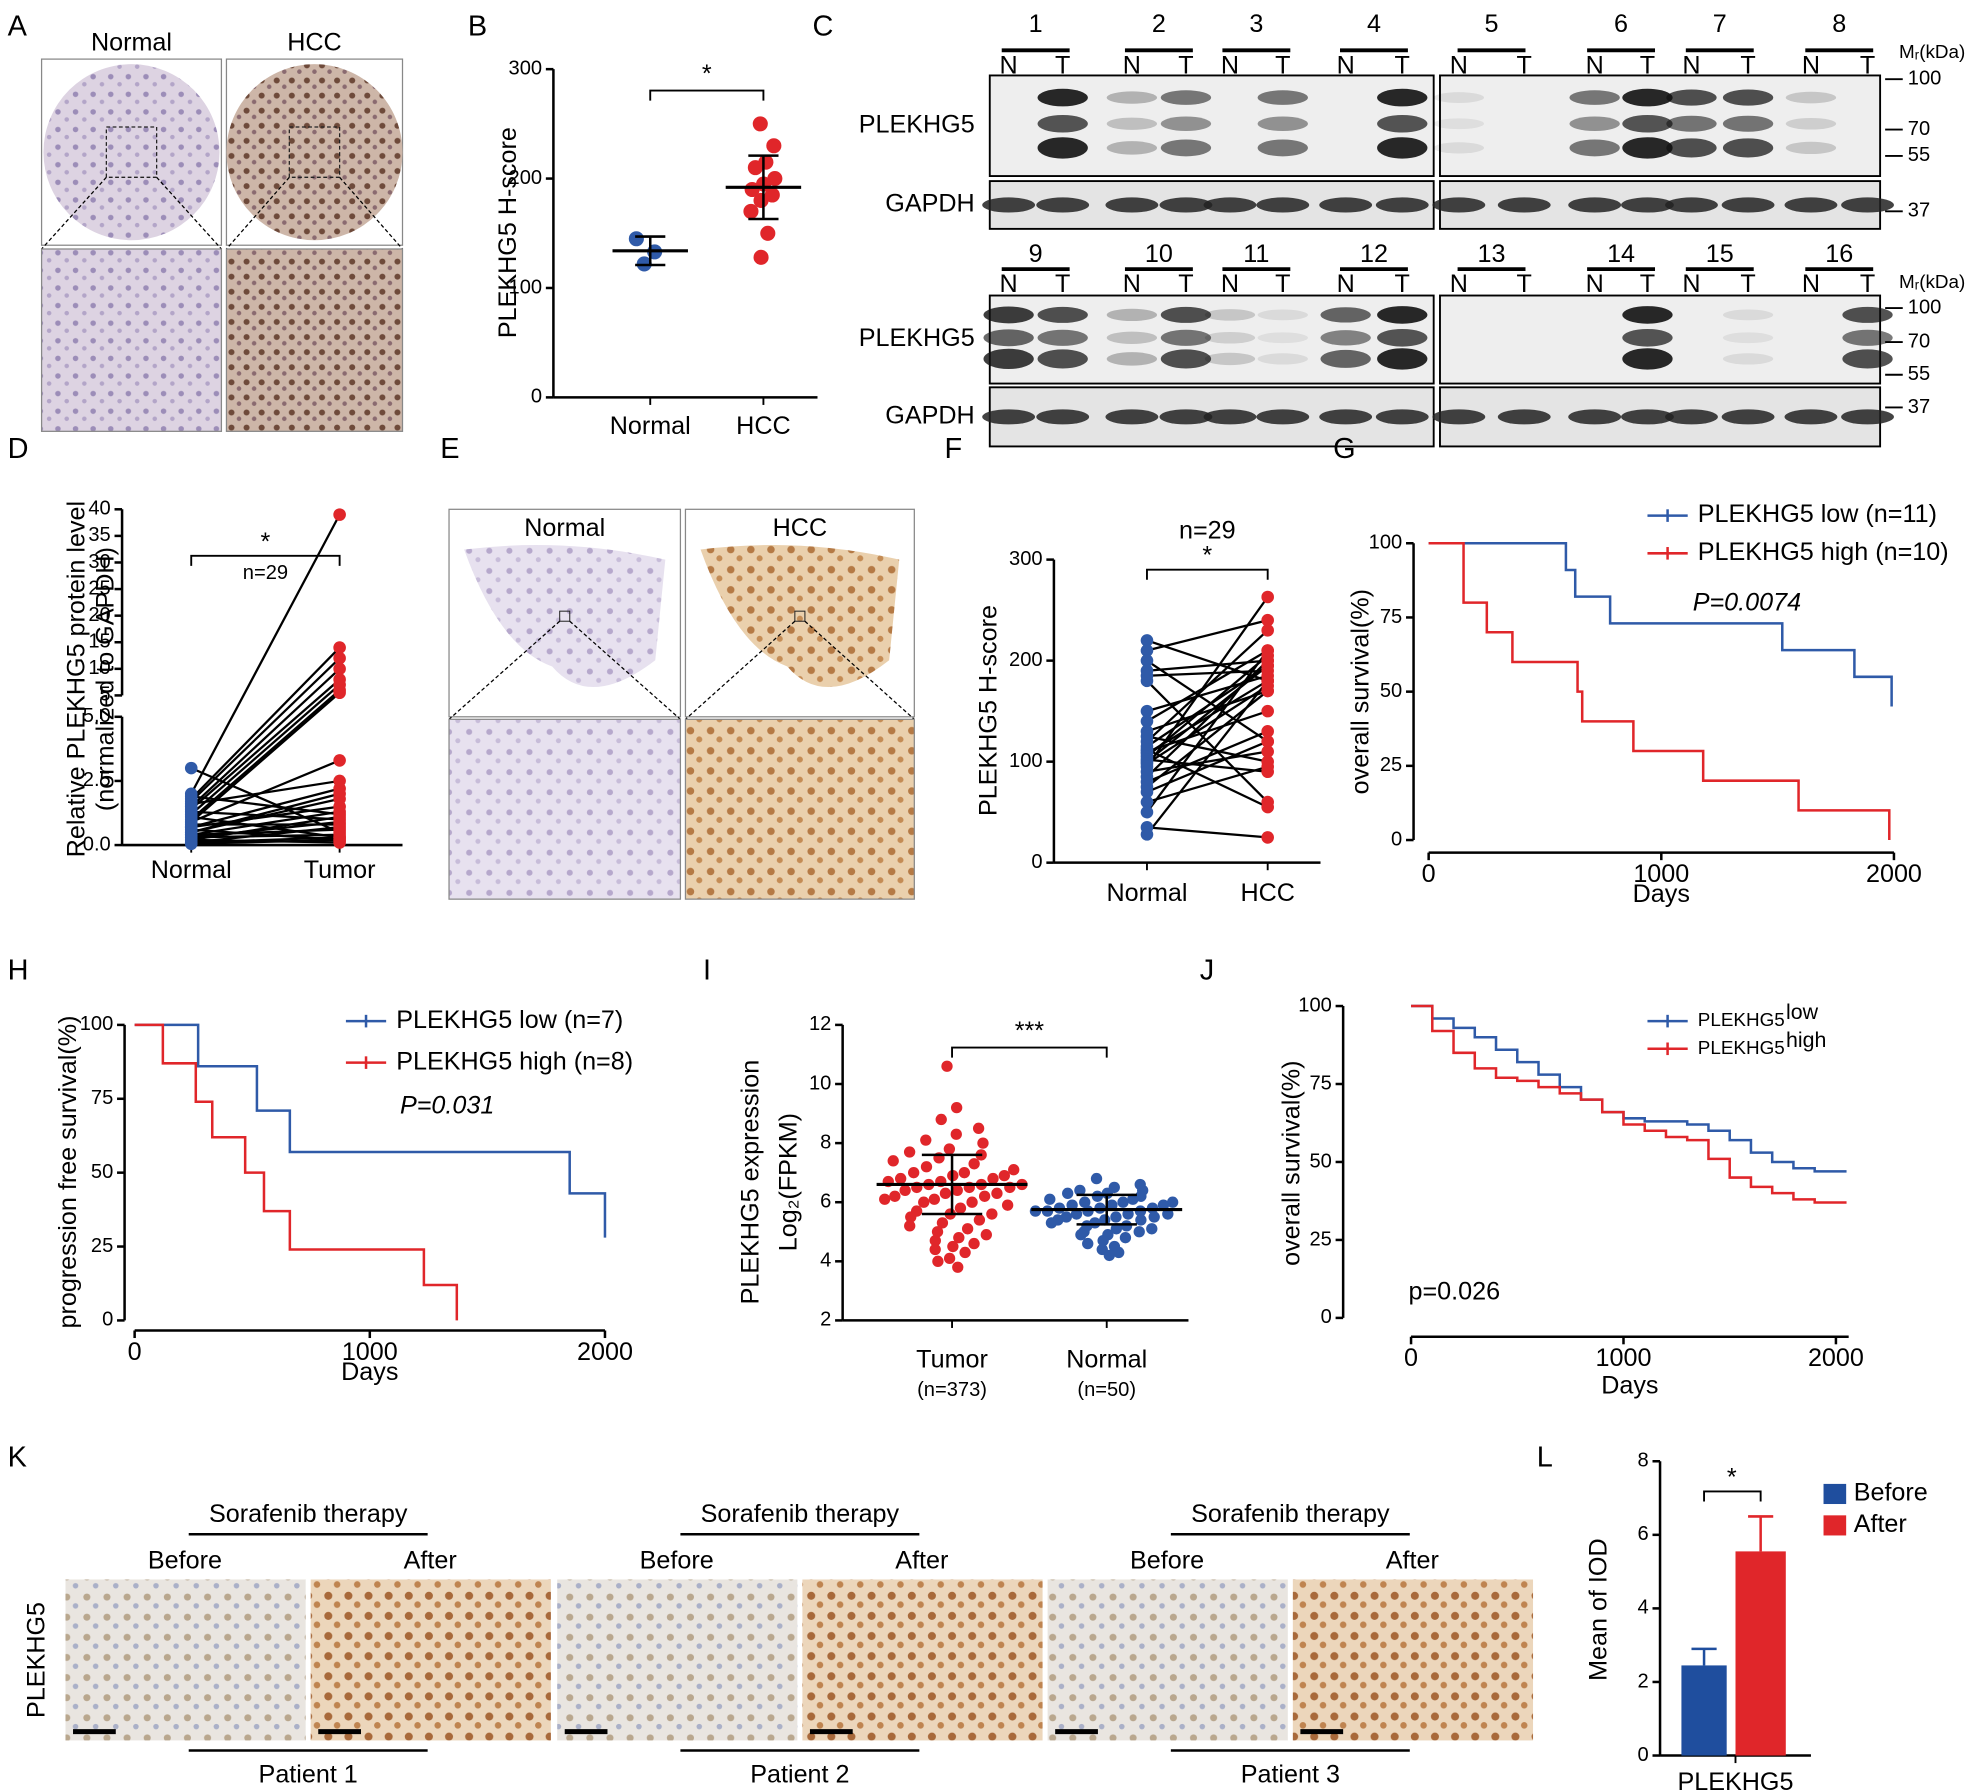 Image resolution: width=1972 pixels, height=1792 pixels. I want to click on lane-number: 6, so click(1621, 24).